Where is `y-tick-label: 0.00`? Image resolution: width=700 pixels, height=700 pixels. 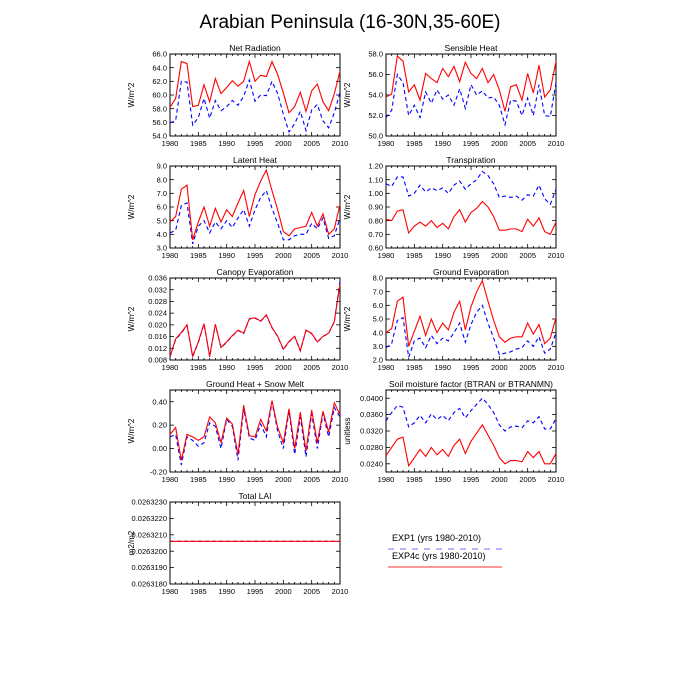 y-tick-label: 0.00 is located at coordinates (159, 448).